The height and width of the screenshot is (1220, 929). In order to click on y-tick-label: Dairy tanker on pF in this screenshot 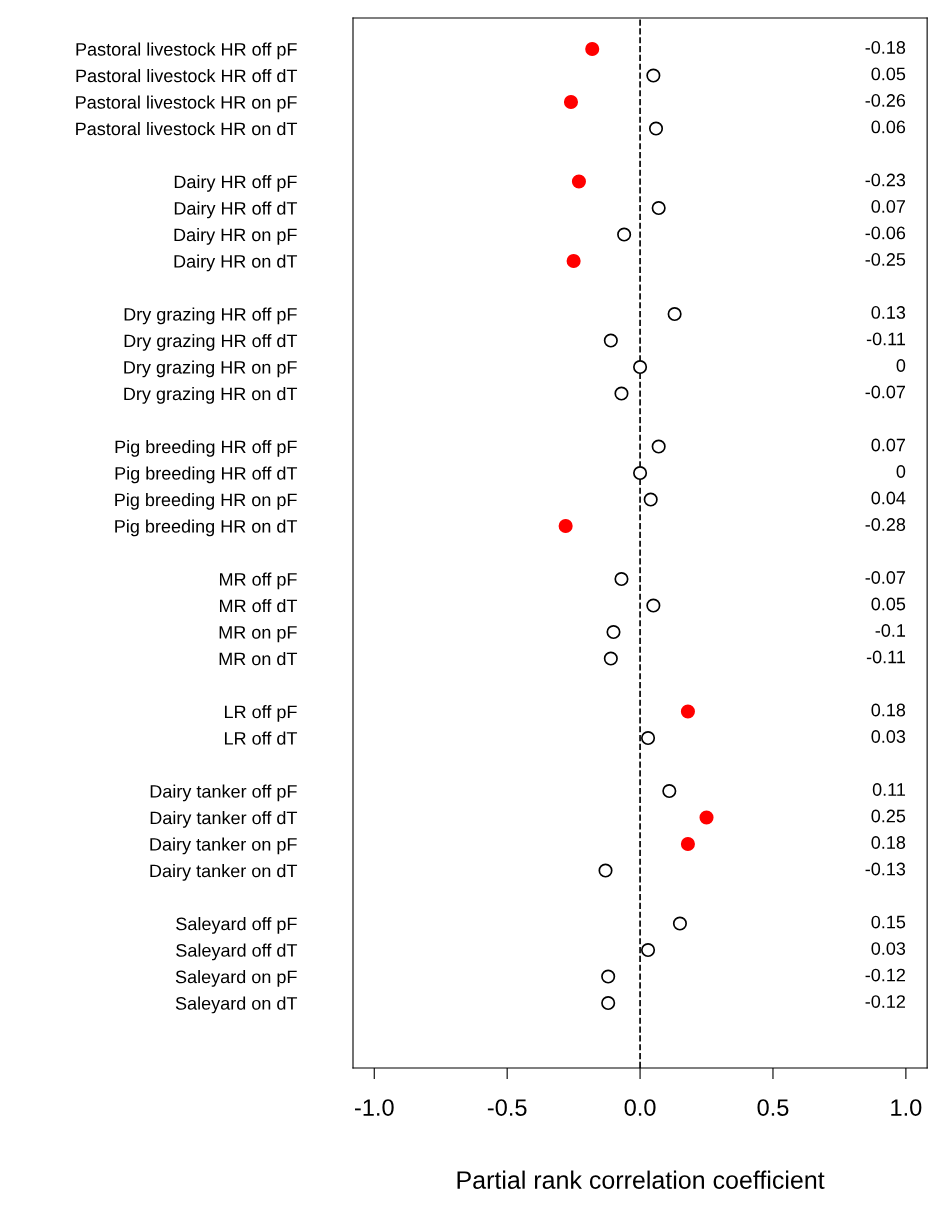, I will do `click(223, 846)`.